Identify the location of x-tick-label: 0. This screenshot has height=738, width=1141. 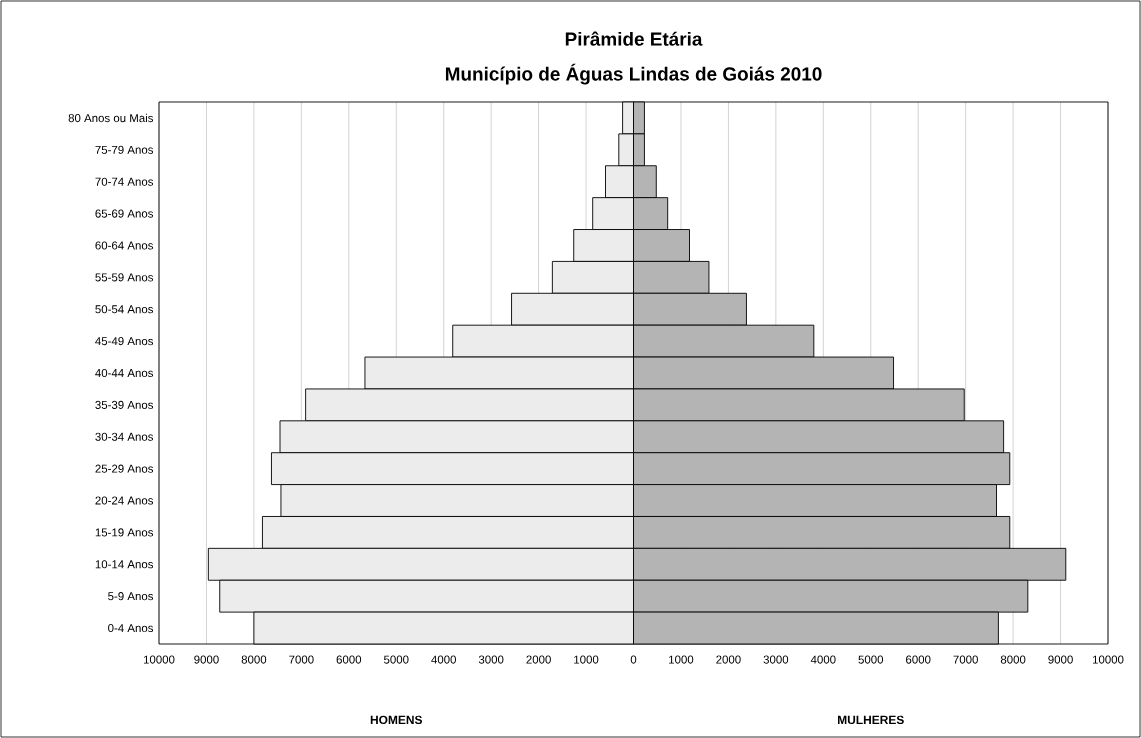
(633, 659).